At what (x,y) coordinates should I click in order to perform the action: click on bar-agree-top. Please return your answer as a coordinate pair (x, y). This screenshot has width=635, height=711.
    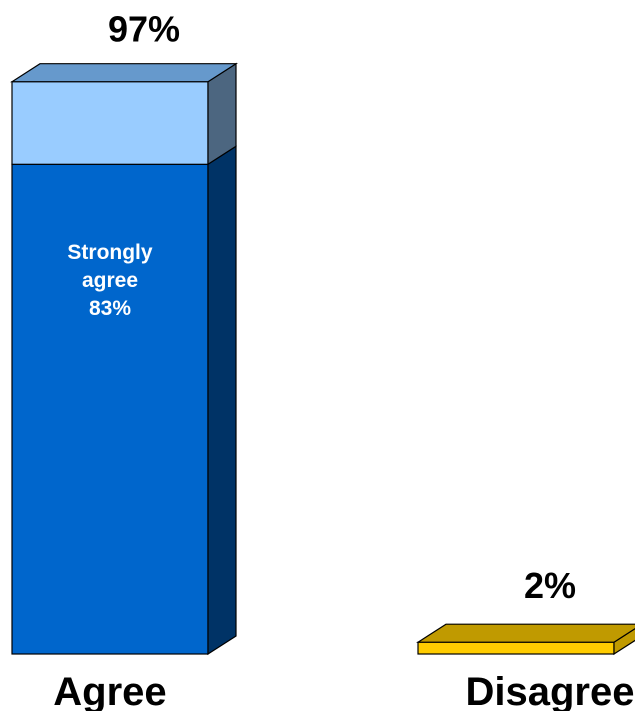
    Looking at the image, I should click on (124, 73).